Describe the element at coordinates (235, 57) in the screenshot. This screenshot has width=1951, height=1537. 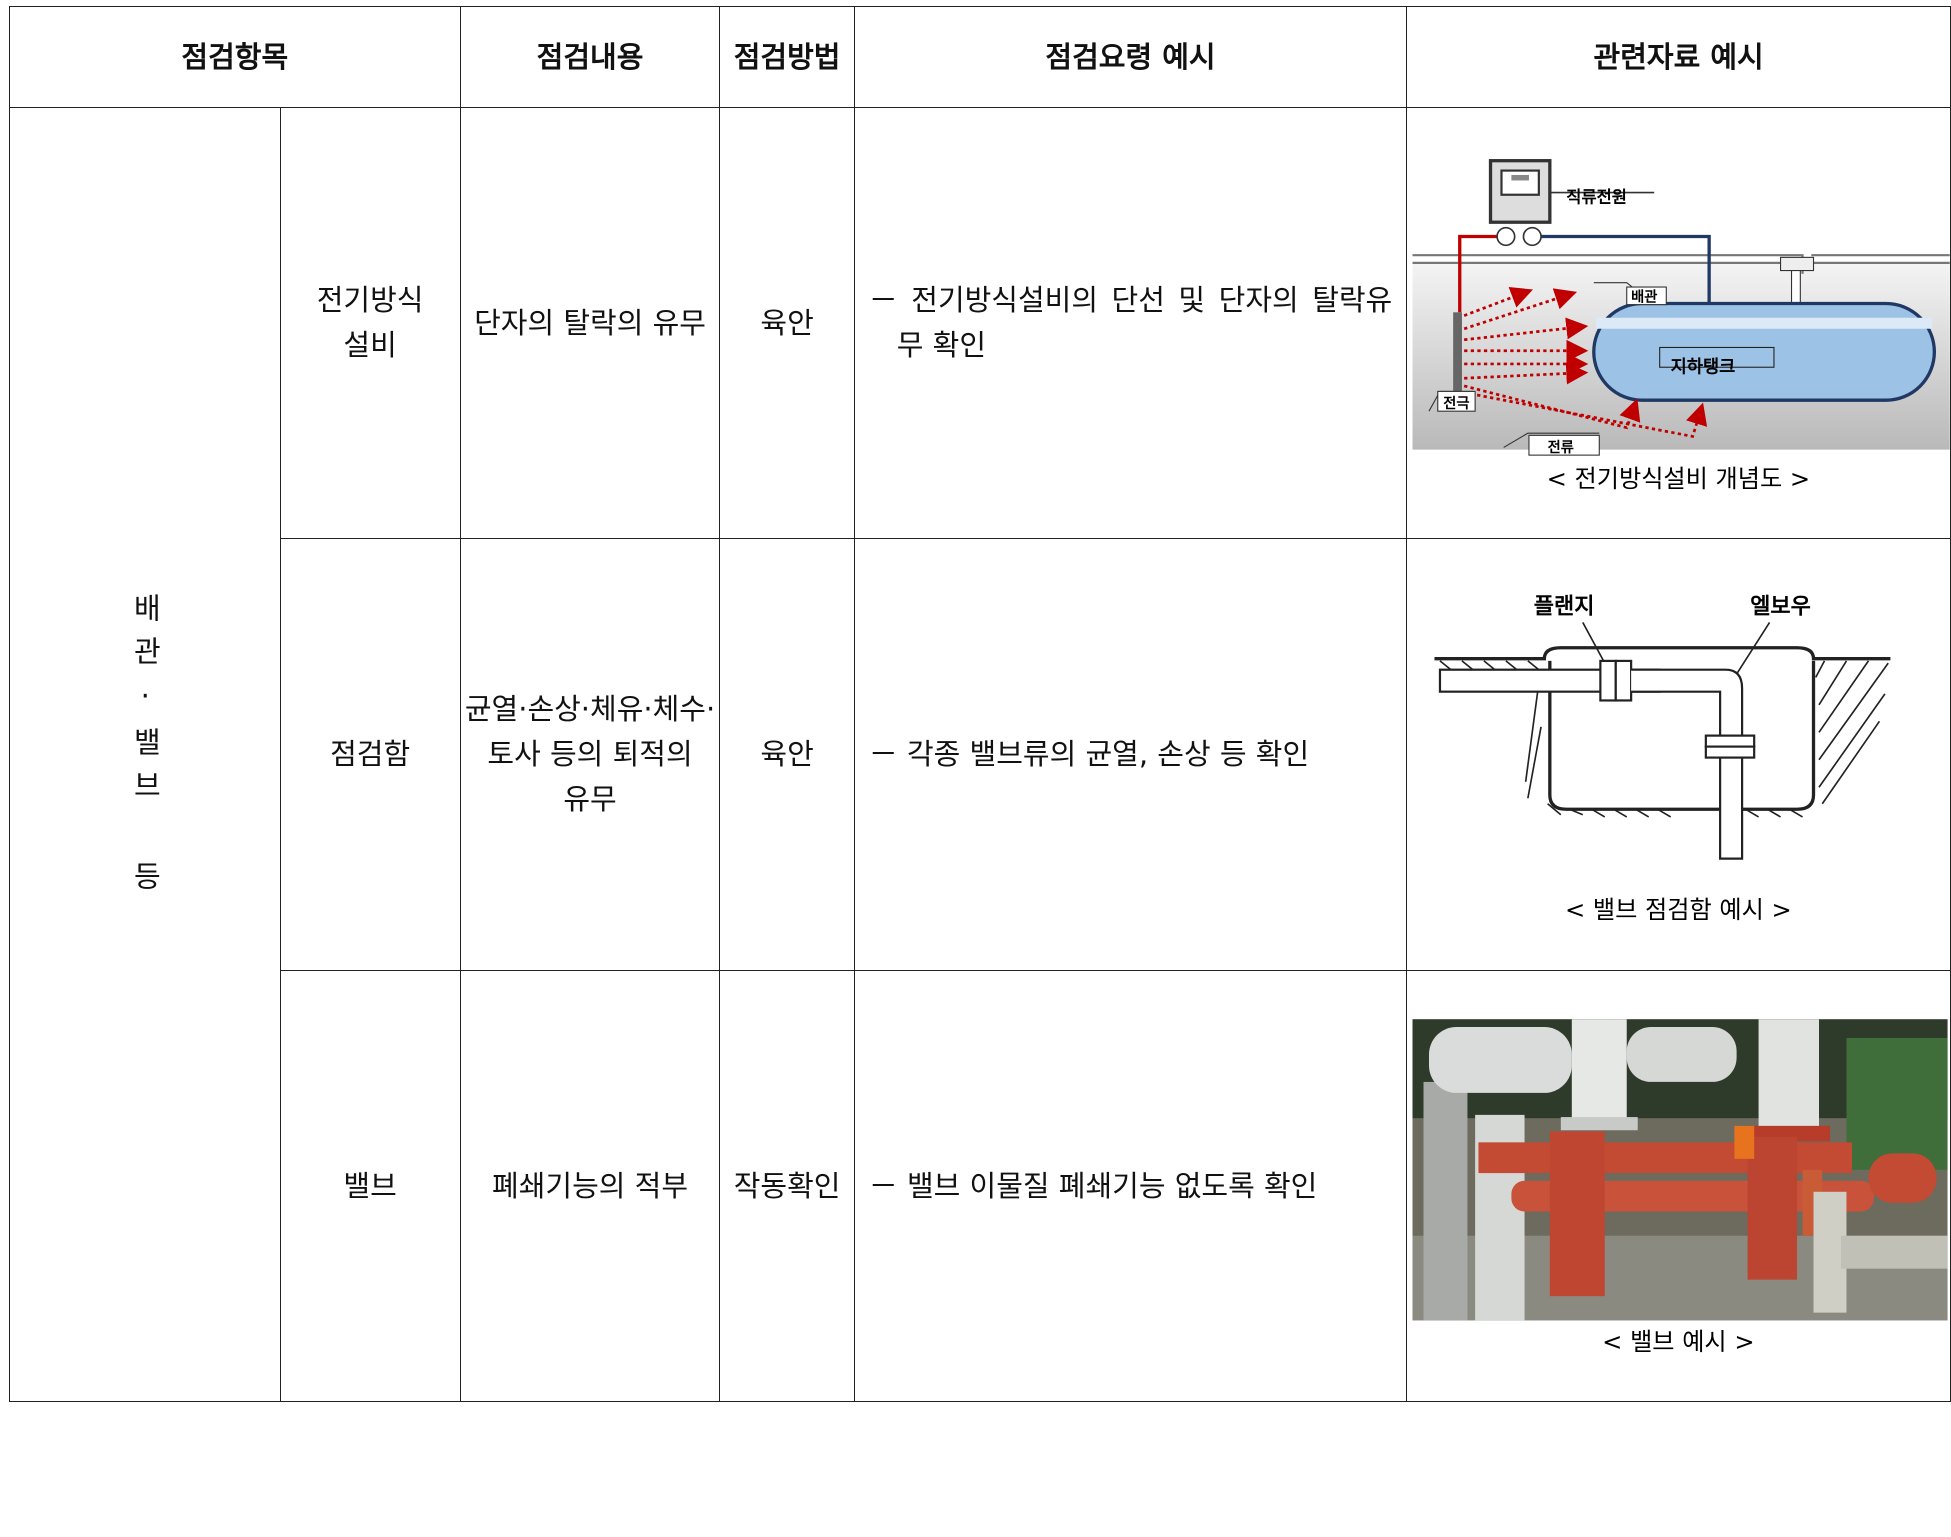
I see `header-cell: 점검항목` at that location.